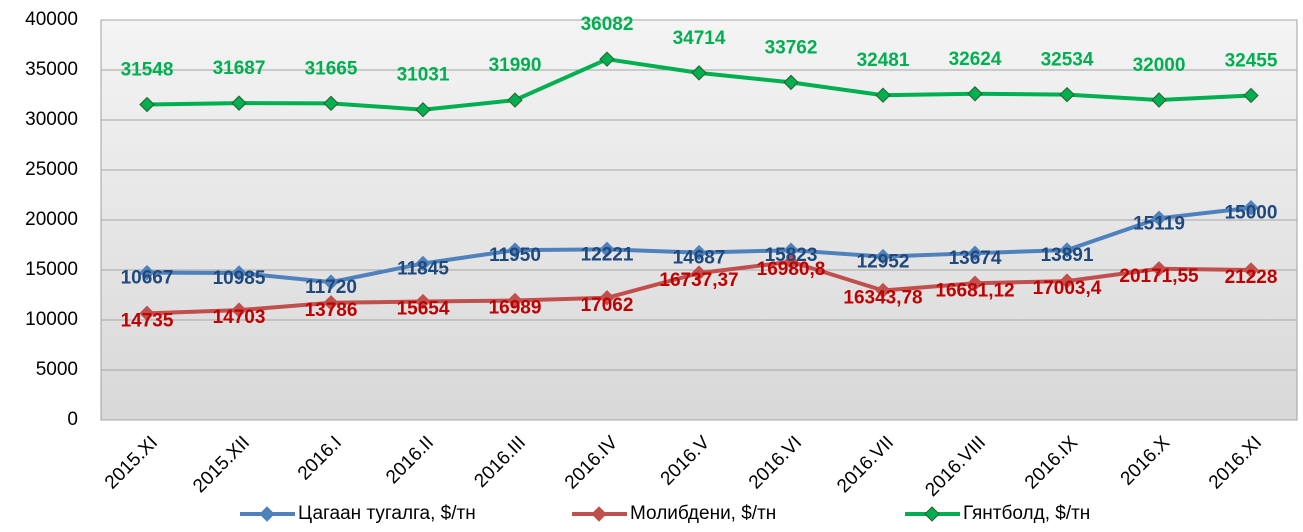 This screenshot has width=1303, height=532. I want to click on data-label: 14687, so click(699, 258).